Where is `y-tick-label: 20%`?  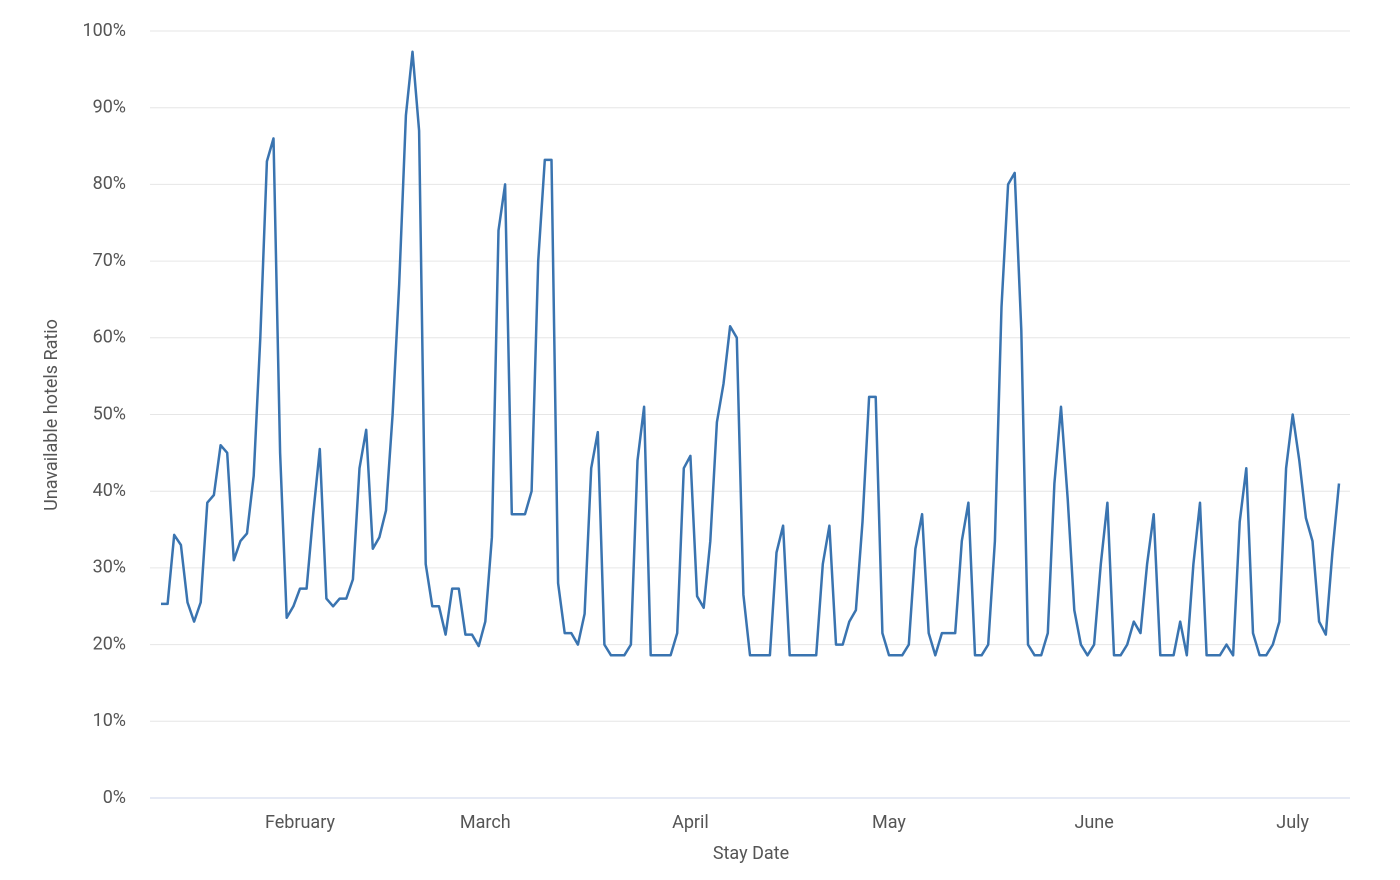 y-tick-label: 20% is located at coordinates (109, 643).